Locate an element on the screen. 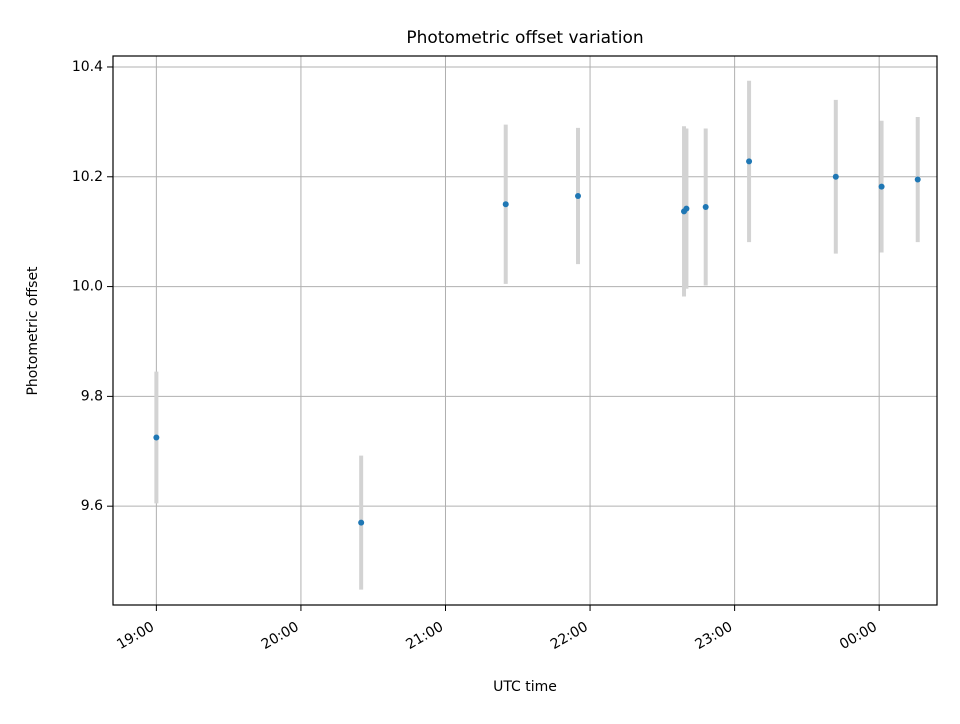 Image resolution: width=960 pixels, height=724 pixels. y-tick-label: 9.6 is located at coordinates (92, 506).